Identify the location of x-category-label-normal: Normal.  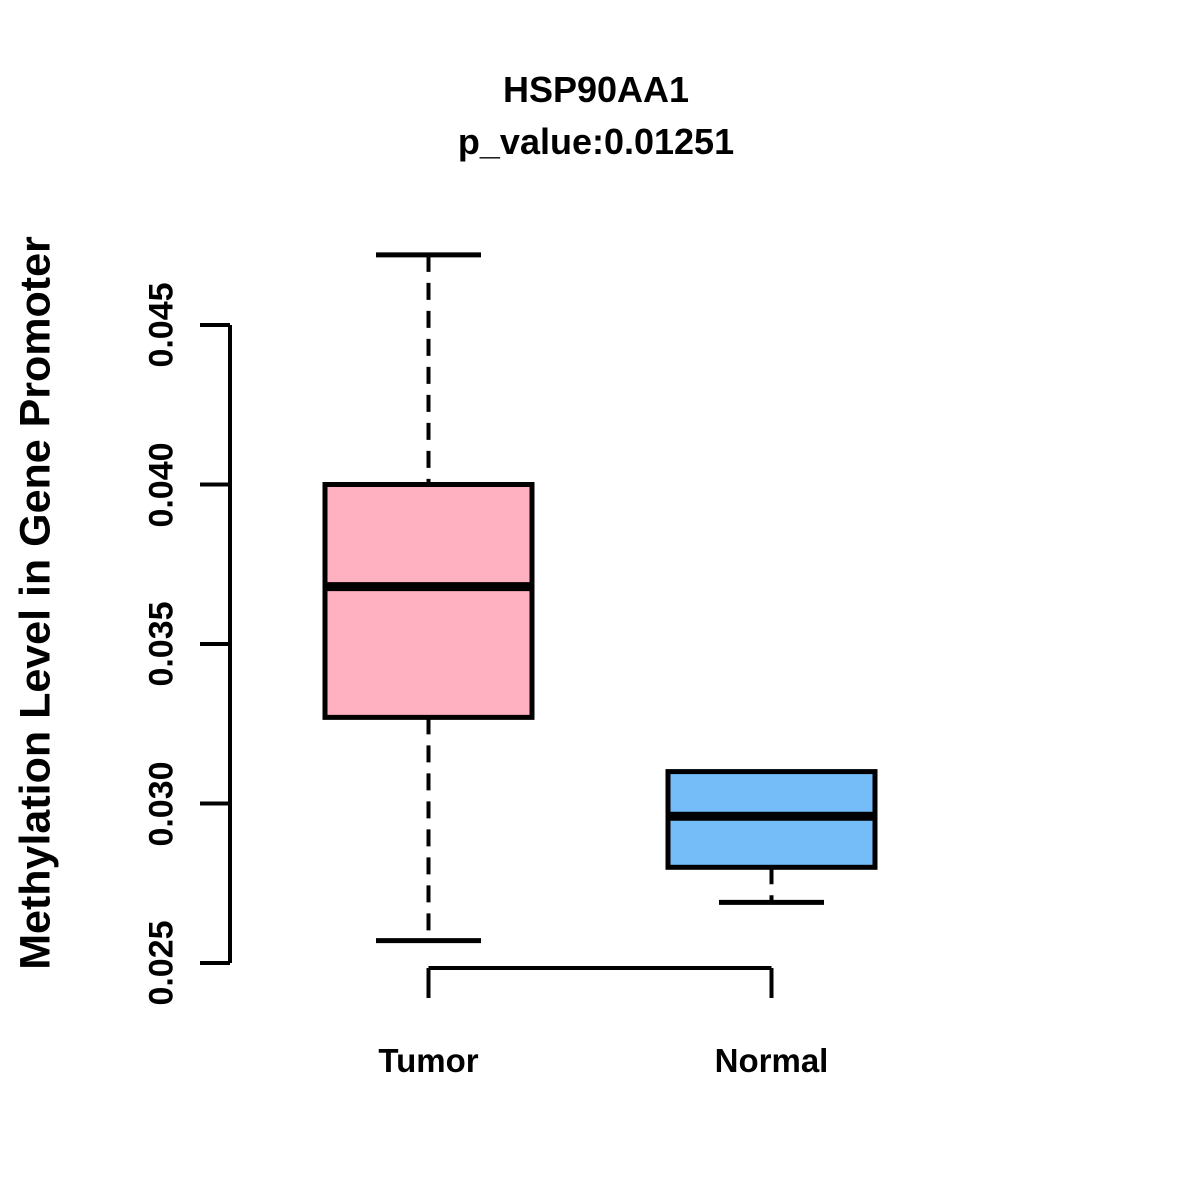
(771, 1060).